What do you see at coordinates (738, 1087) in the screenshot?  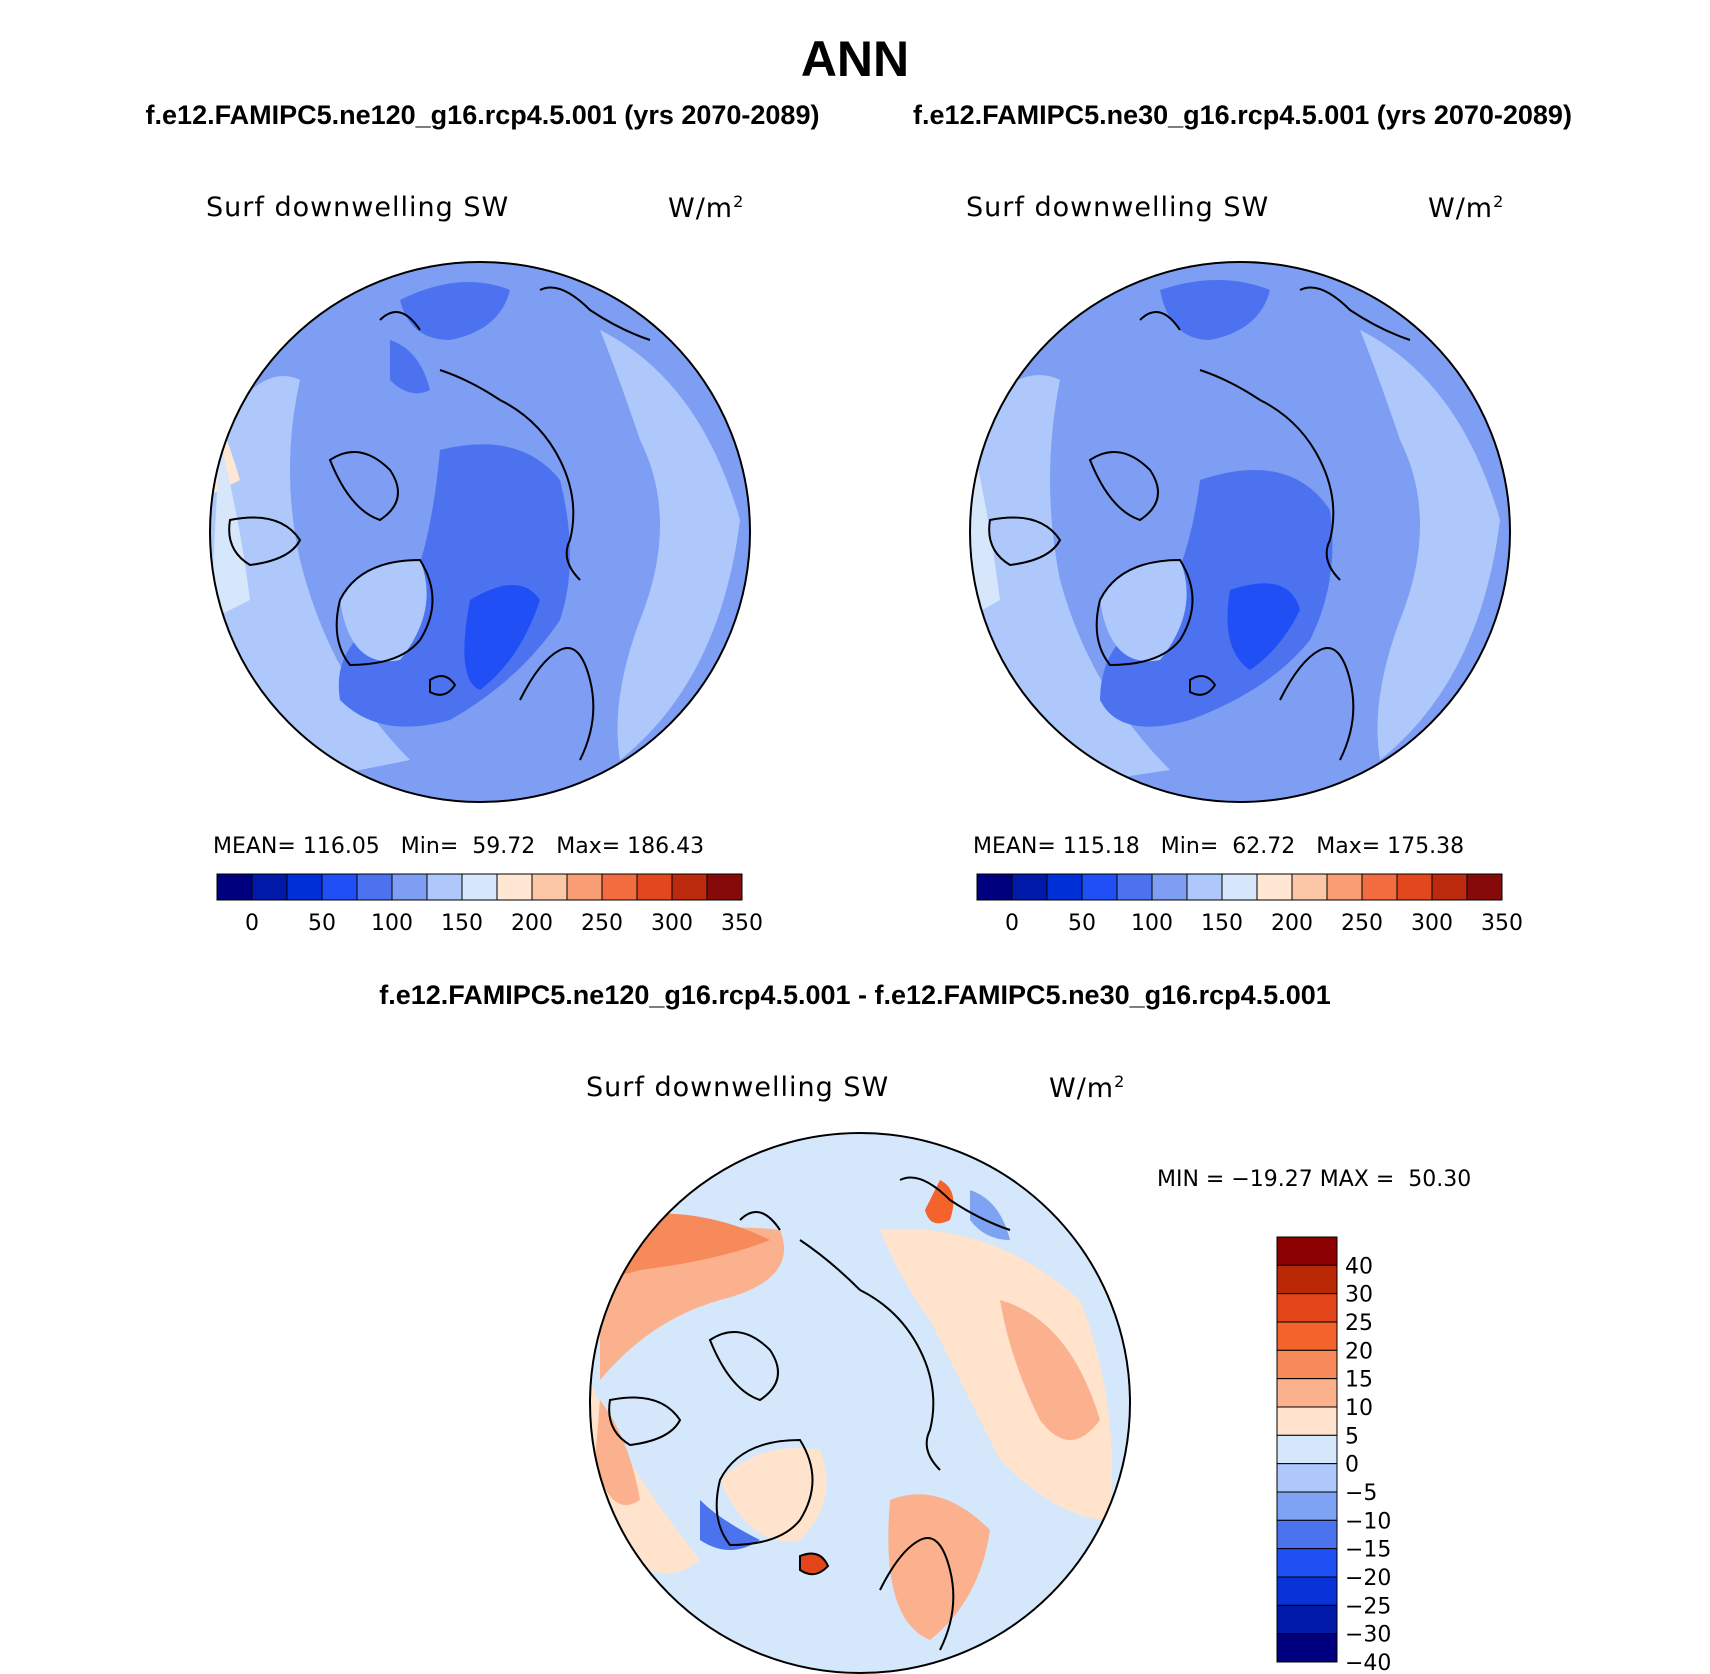 I see `variable-label-diff: Surf downwelling SW` at bounding box center [738, 1087].